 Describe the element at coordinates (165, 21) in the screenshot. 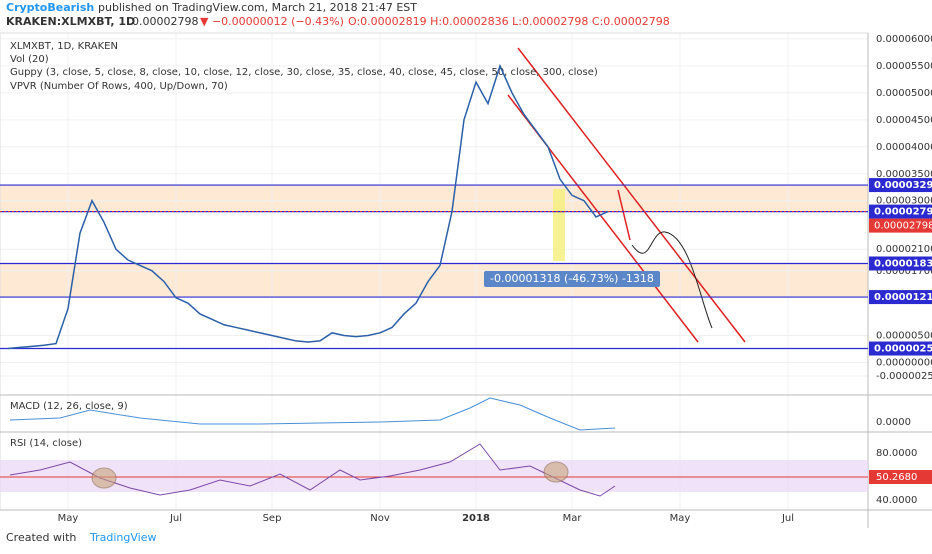

I see `last: 0.00002798` at that location.